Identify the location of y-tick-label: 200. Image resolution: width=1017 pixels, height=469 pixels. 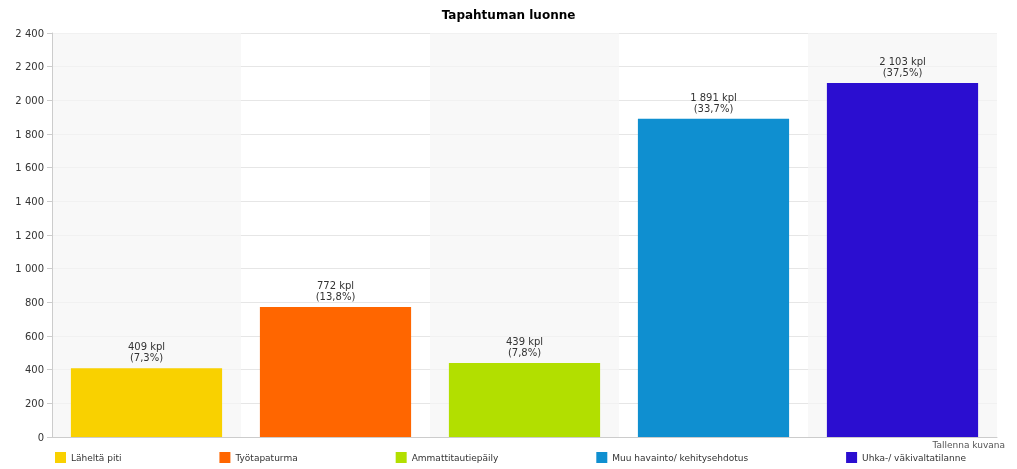
(34, 403).